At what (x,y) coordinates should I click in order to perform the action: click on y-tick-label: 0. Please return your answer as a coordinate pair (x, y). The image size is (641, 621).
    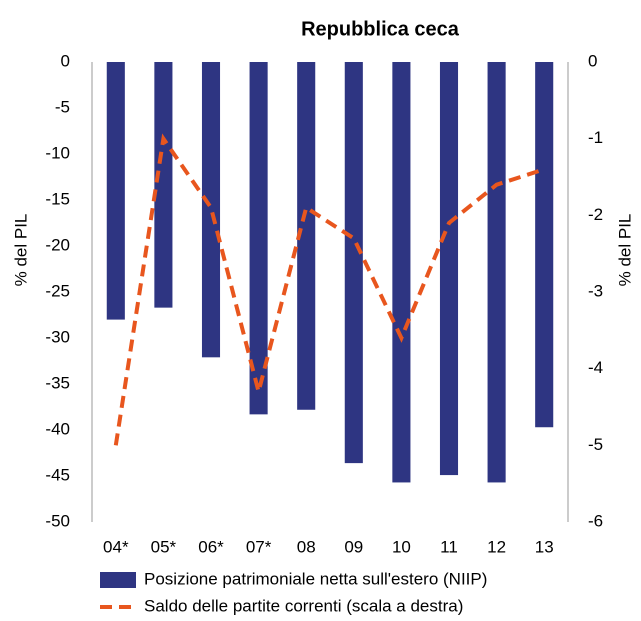
    Looking at the image, I should click on (65, 60).